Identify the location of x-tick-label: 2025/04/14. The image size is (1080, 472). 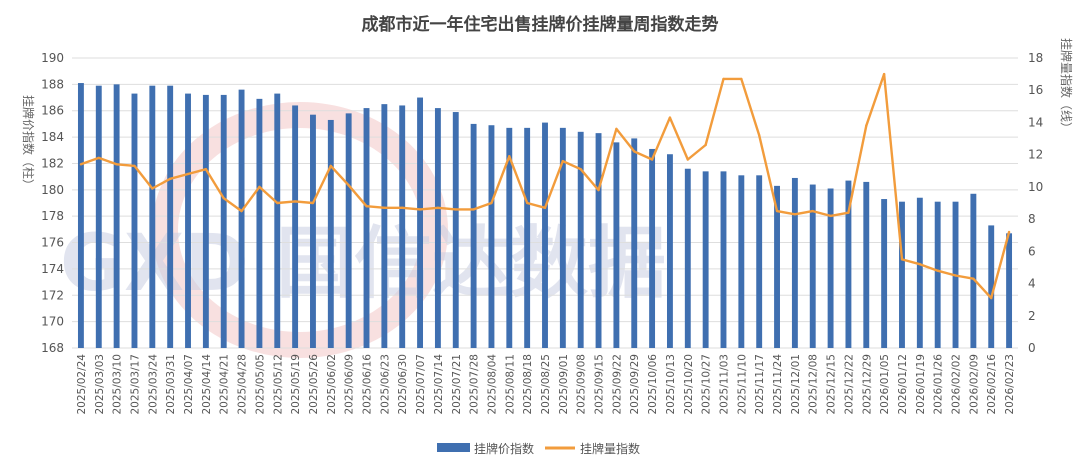
(207, 384).